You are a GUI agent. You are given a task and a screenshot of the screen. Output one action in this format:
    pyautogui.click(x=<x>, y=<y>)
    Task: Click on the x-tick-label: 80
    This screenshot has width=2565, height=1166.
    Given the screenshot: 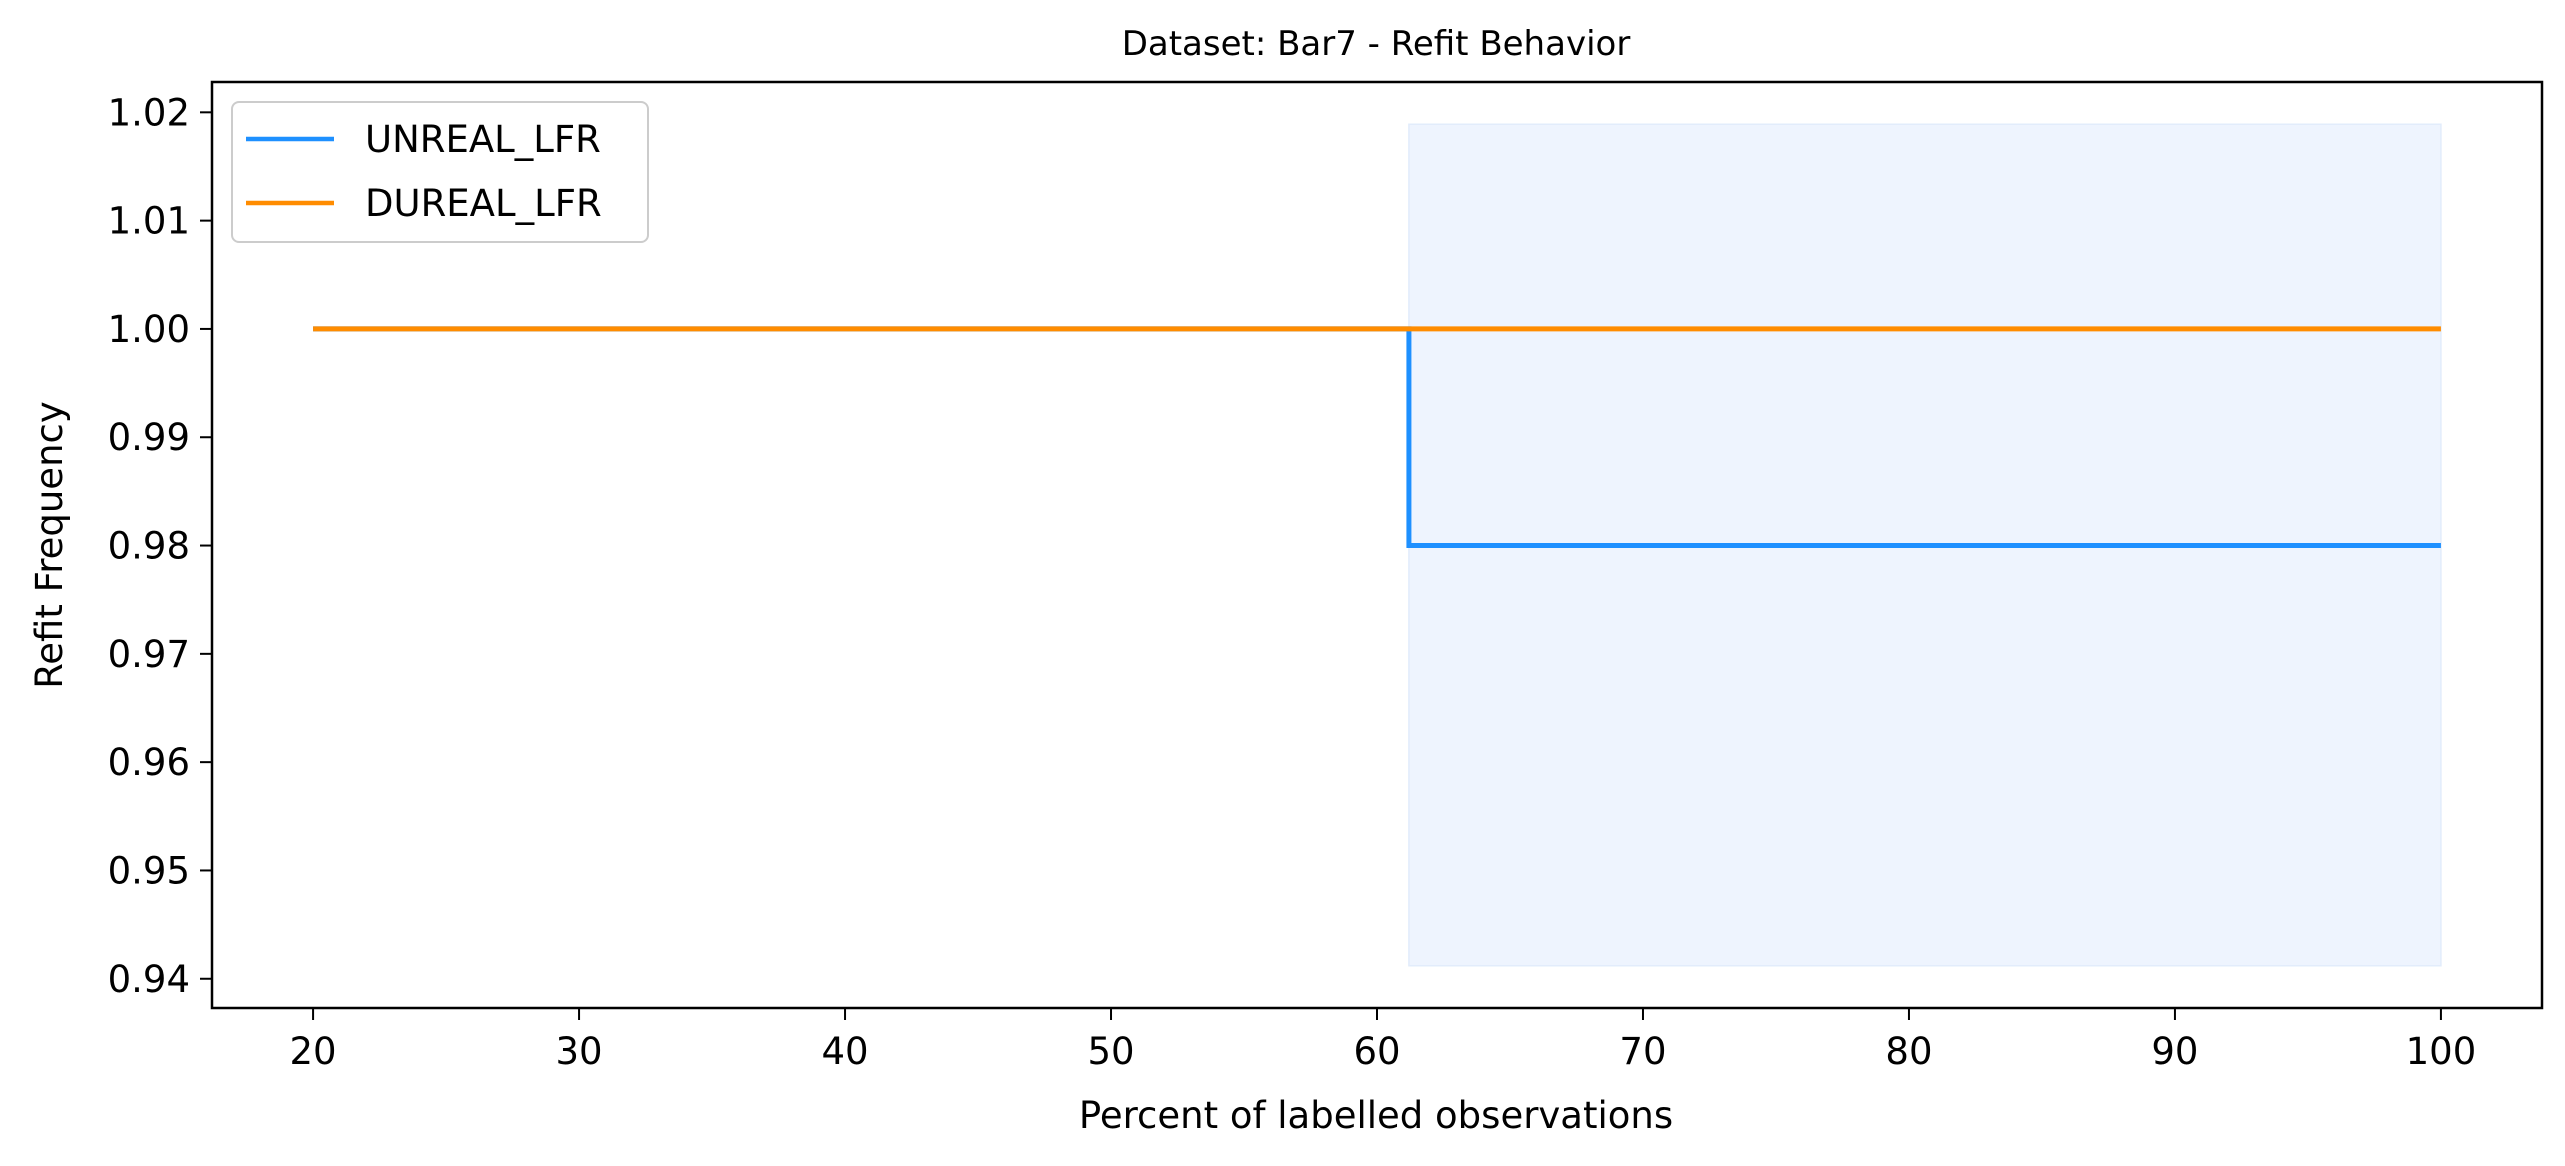 What is the action you would take?
    pyautogui.click(x=1908, y=1051)
    